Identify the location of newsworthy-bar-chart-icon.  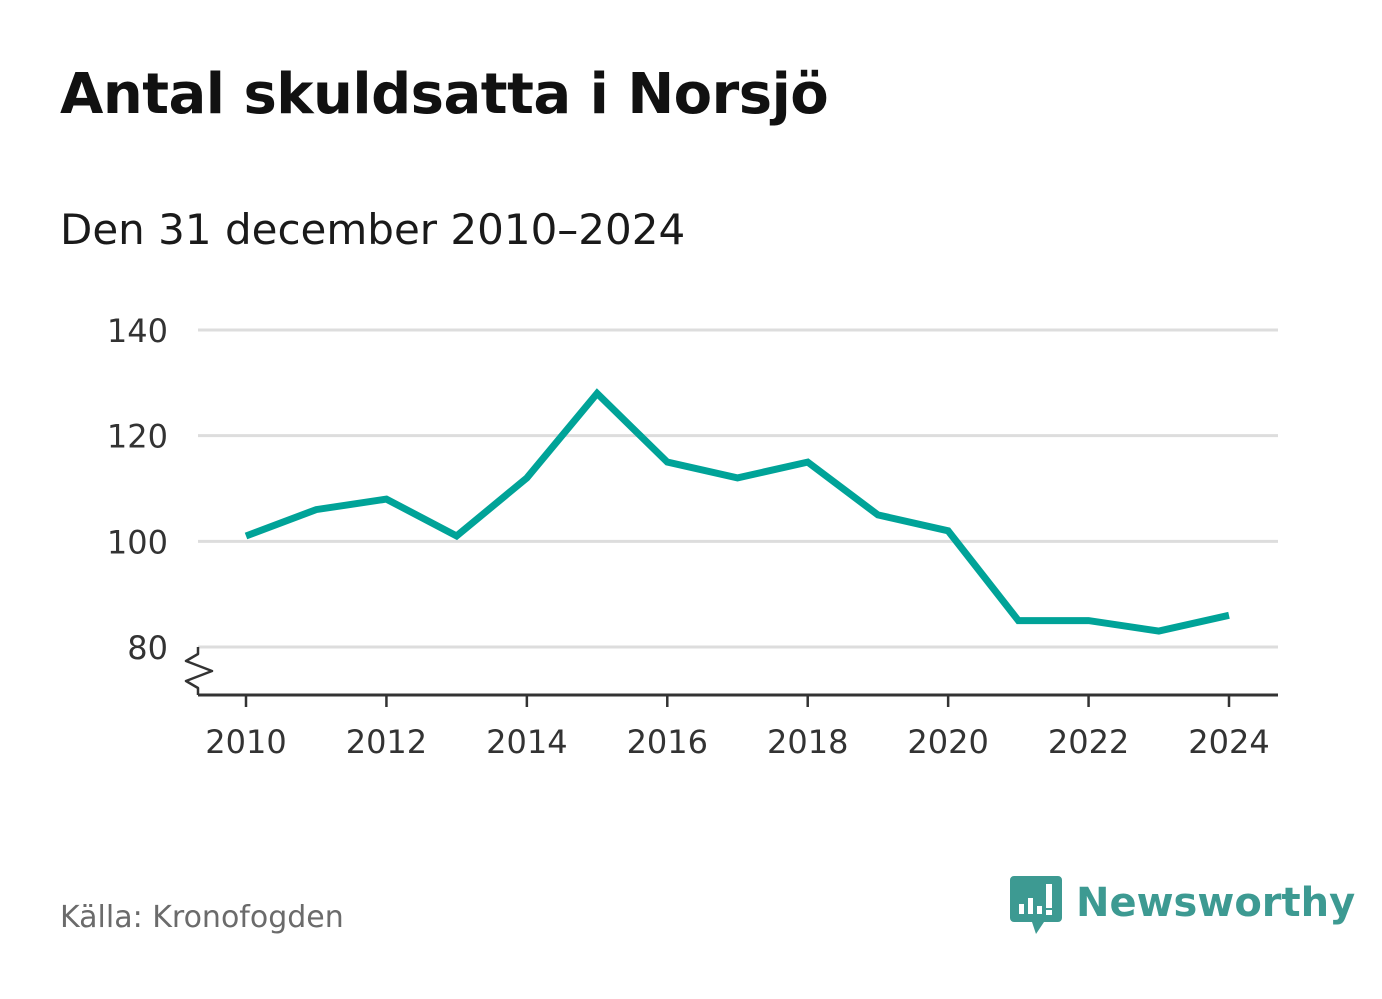
(1036, 905).